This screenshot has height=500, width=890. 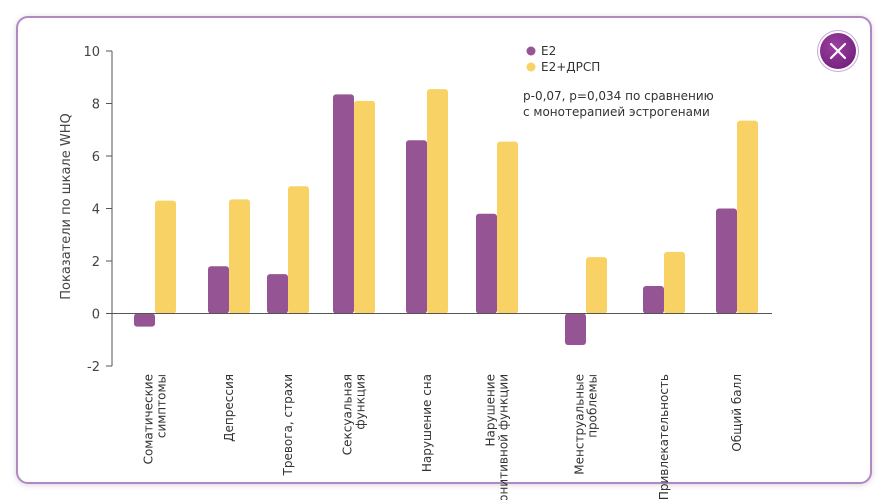 I want to click on close-icon, so click(x=838, y=51).